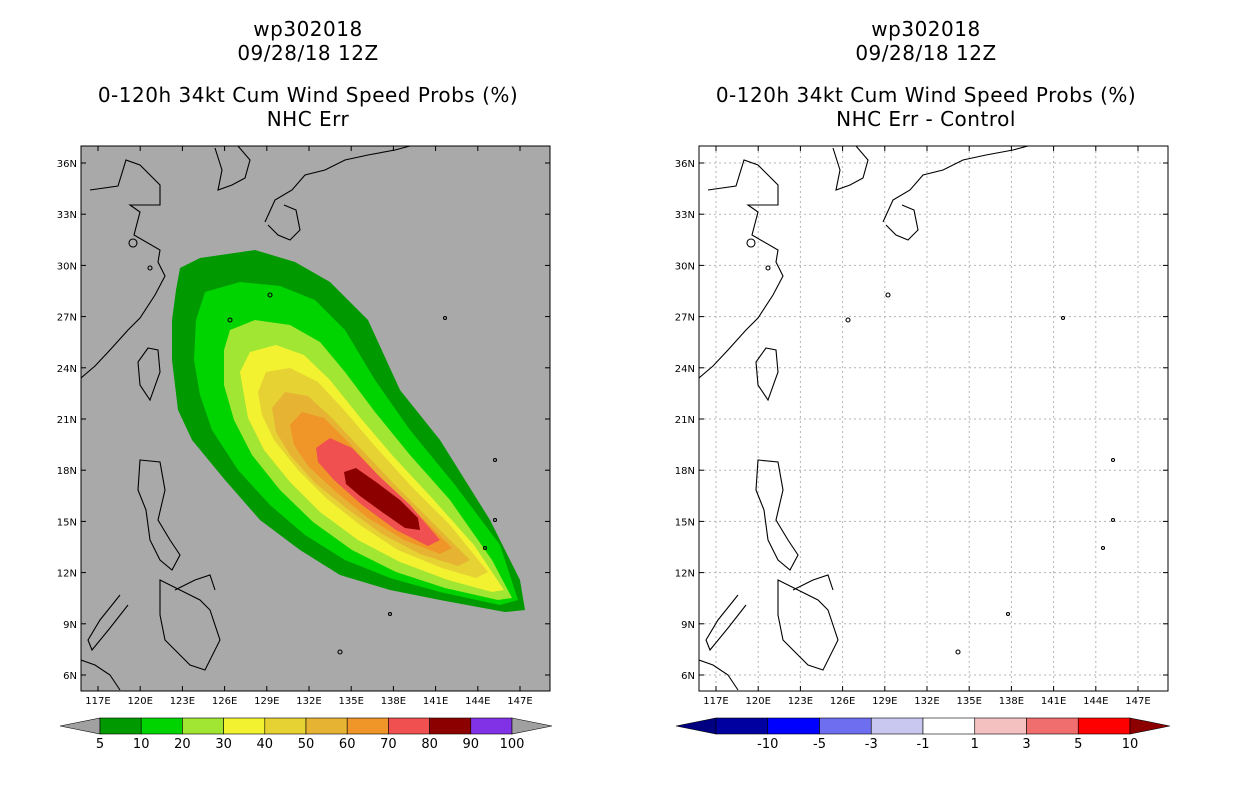  What do you see at coordinates (767, 744) in the screenshot?
I see `colorbar-label: -10` at bounding box center [767, 744].